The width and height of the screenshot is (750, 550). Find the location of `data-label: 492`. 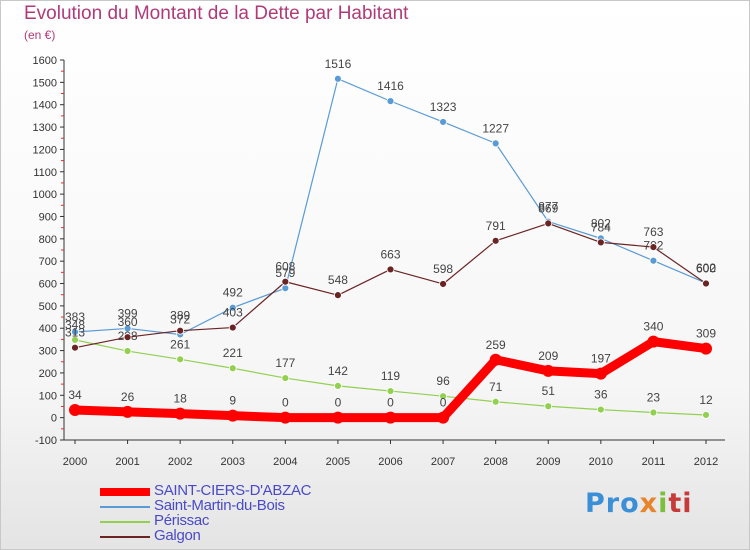

data-label: 492 is located at coordinates (233, 293).